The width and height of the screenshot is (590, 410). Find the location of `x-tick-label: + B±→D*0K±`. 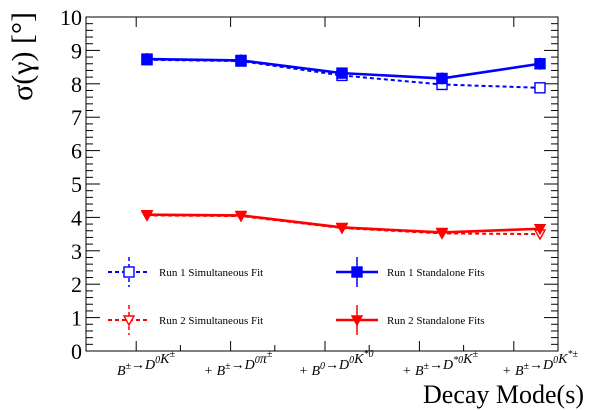

x-tick-label: + B±→D*0K± is located at coordinates (440, 364).